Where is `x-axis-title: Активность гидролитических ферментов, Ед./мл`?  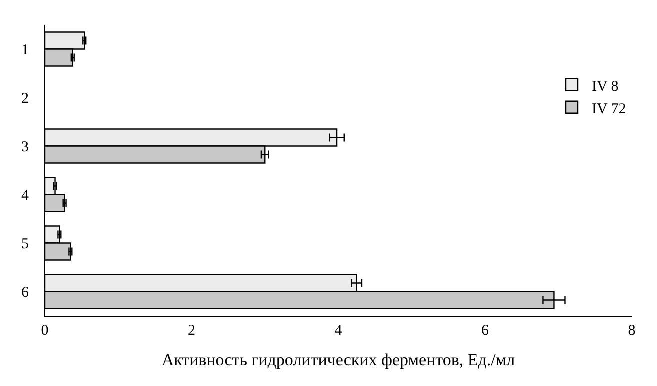 x-axis-title: Активность гидролитических ферментов, Ед./мл is located at coordinates (339, 360).